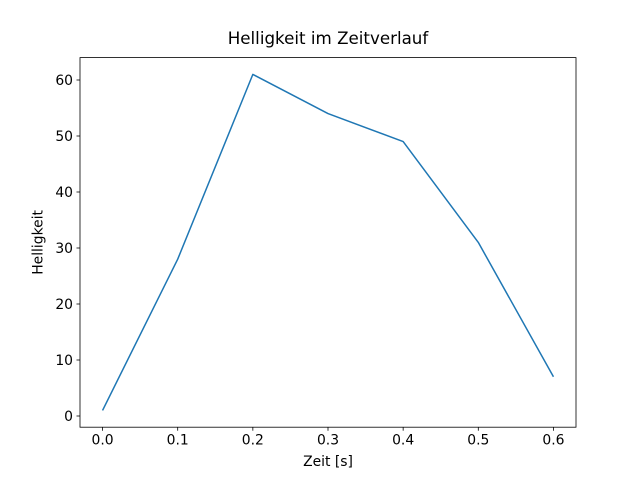 The width and height of the screenshot is (640, 480). Describe the element at coordinates (403, 441) in the screenshot. I see `x-tick-label: 0.4` at that location.